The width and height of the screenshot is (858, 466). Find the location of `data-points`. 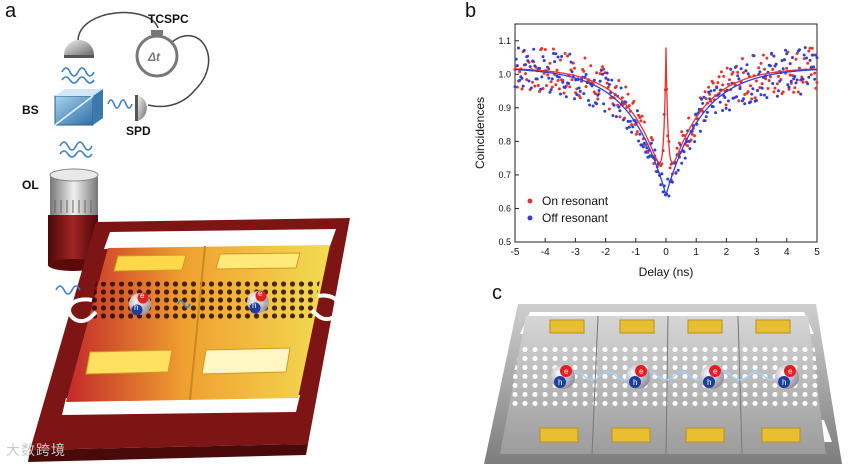

data-points is located at coordinates (666, 122).